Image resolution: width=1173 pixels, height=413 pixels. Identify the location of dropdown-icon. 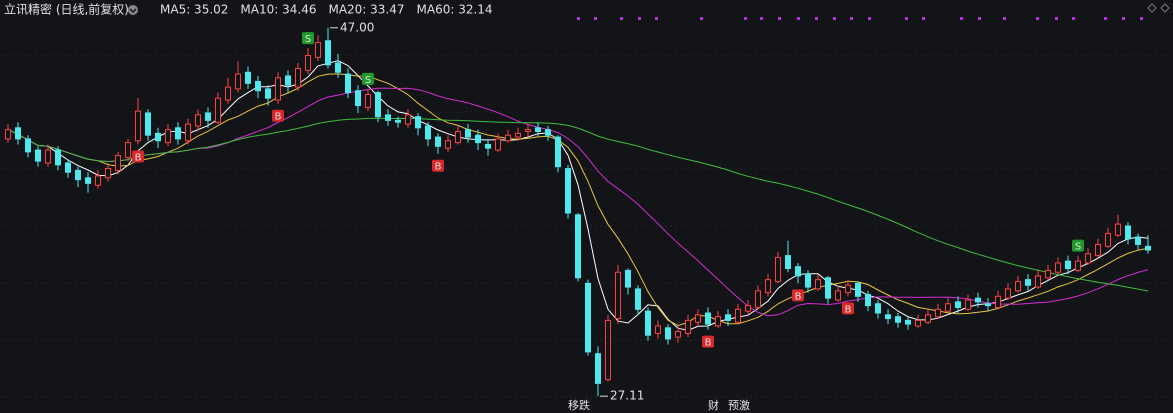
(133, 10).